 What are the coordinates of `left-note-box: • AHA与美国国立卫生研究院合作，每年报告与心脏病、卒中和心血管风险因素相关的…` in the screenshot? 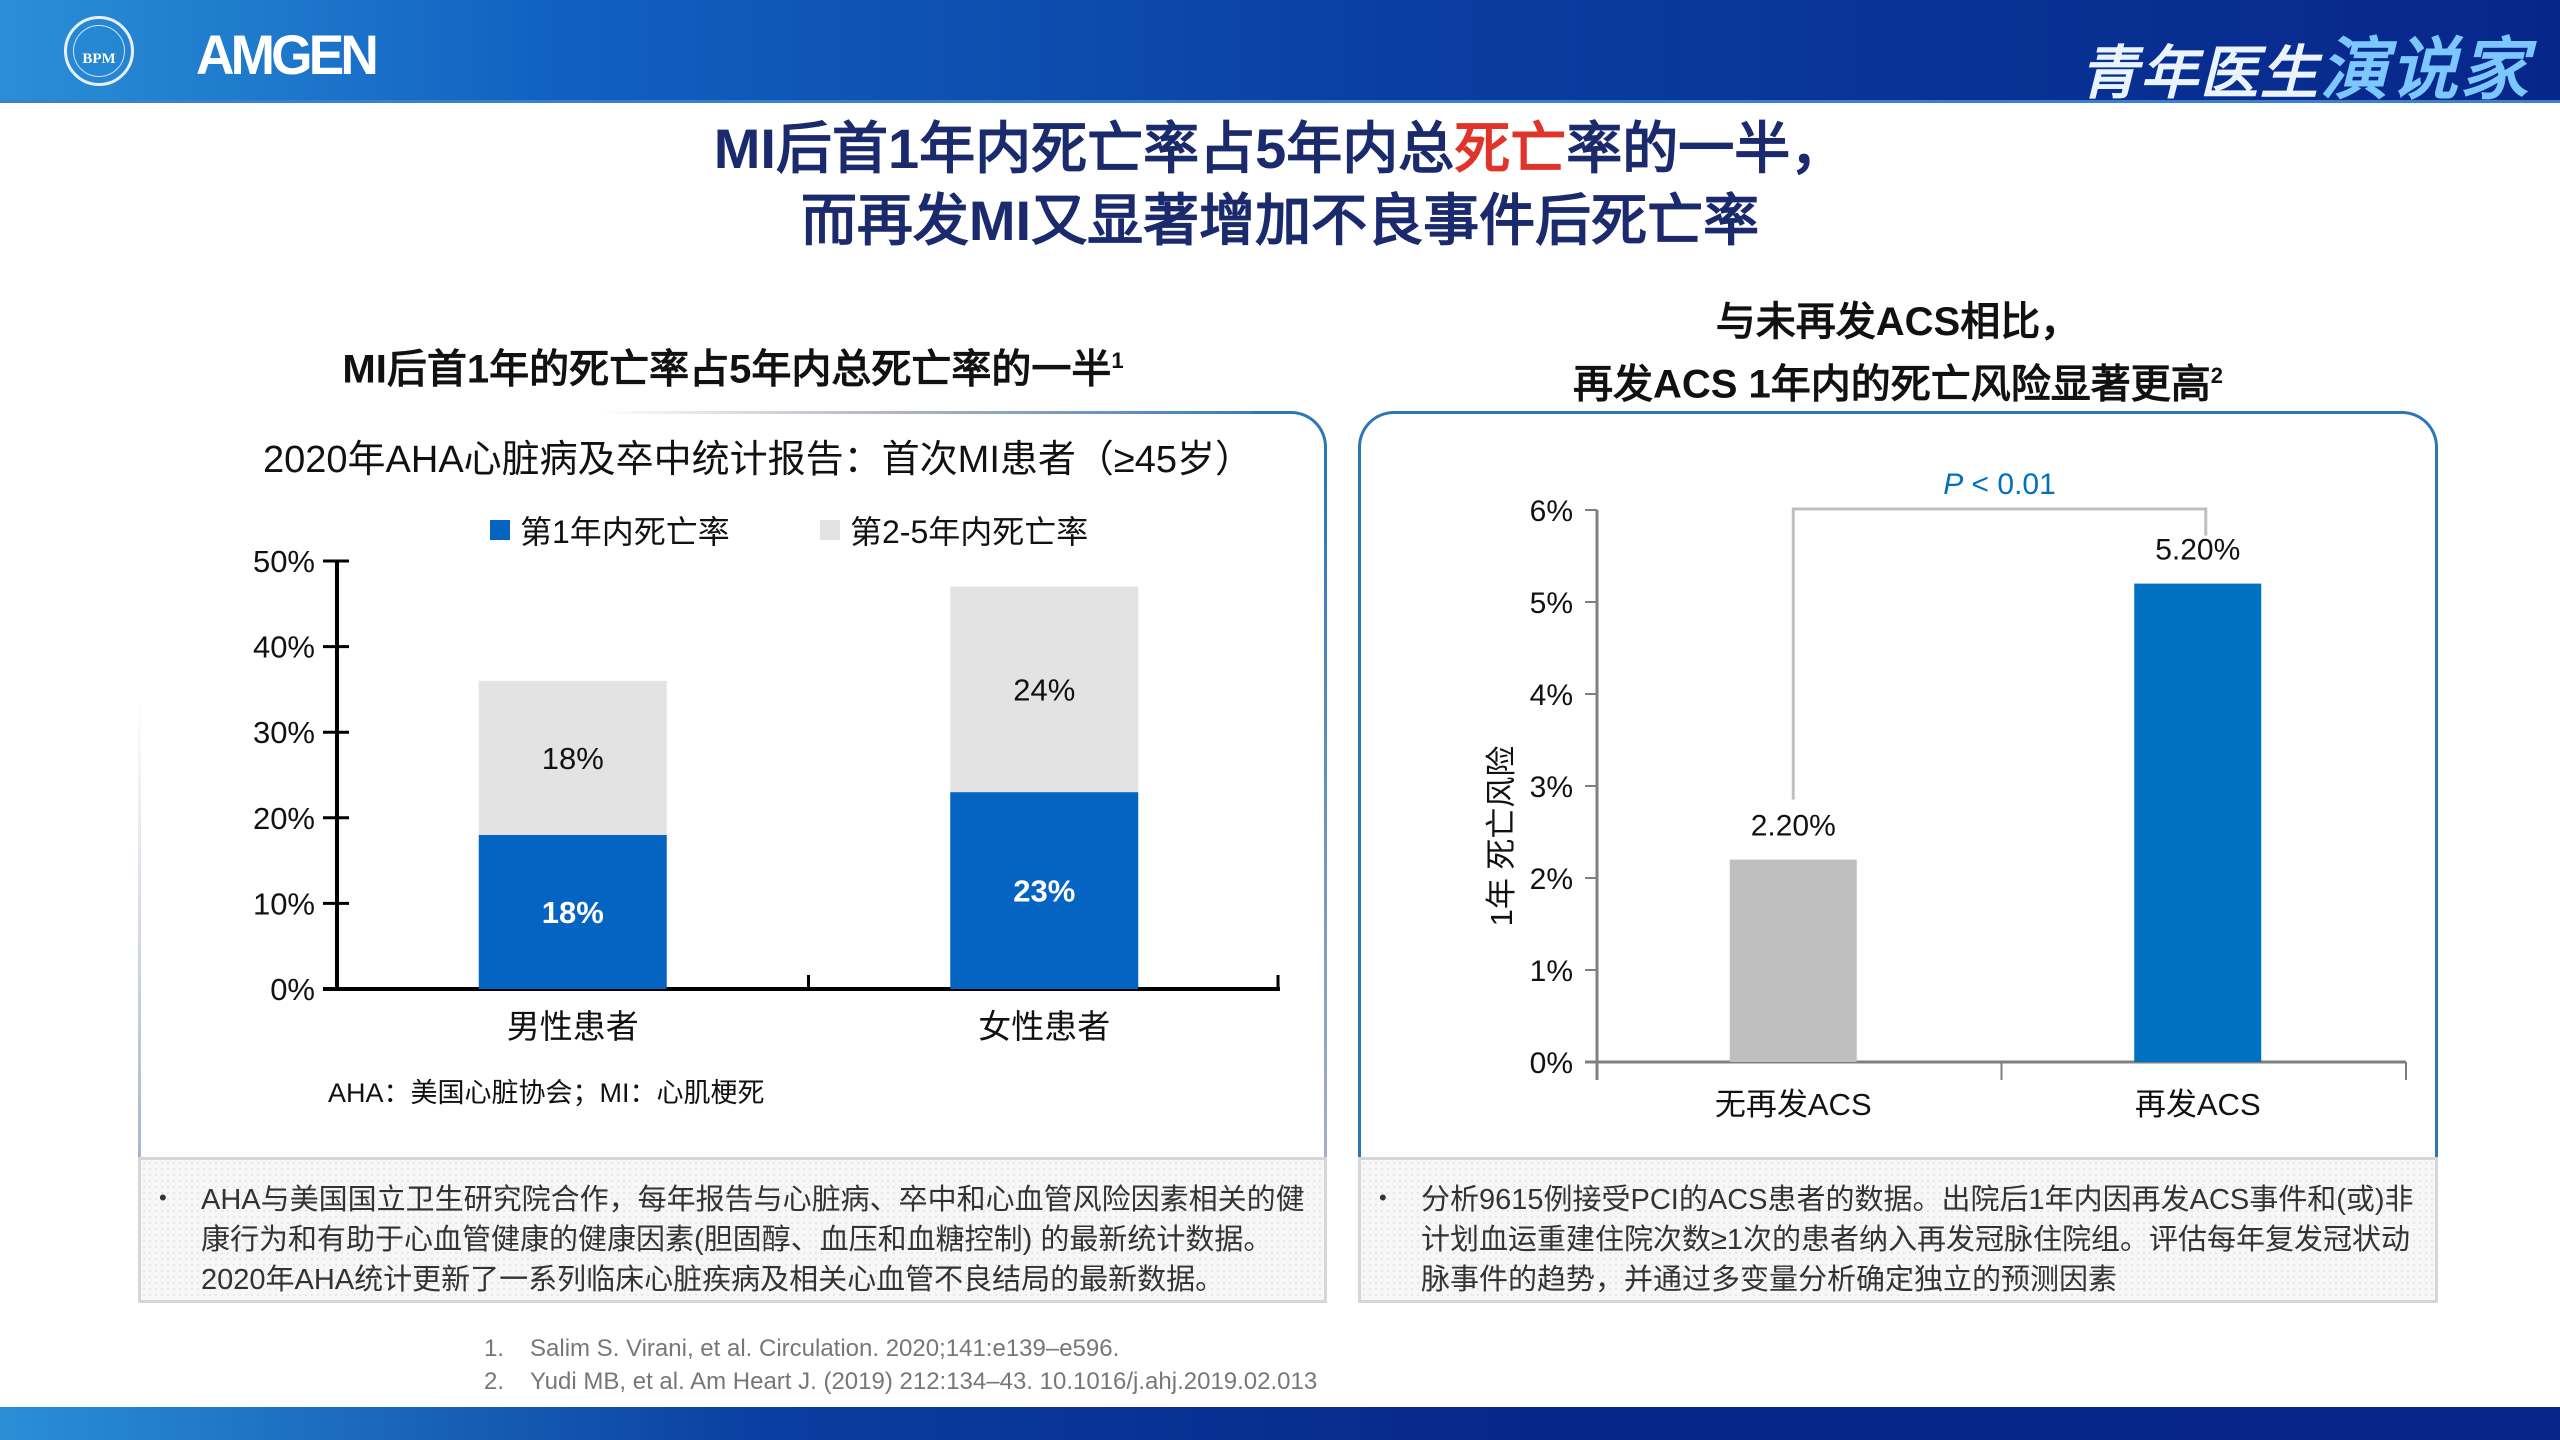 It's located at (732, 1230).